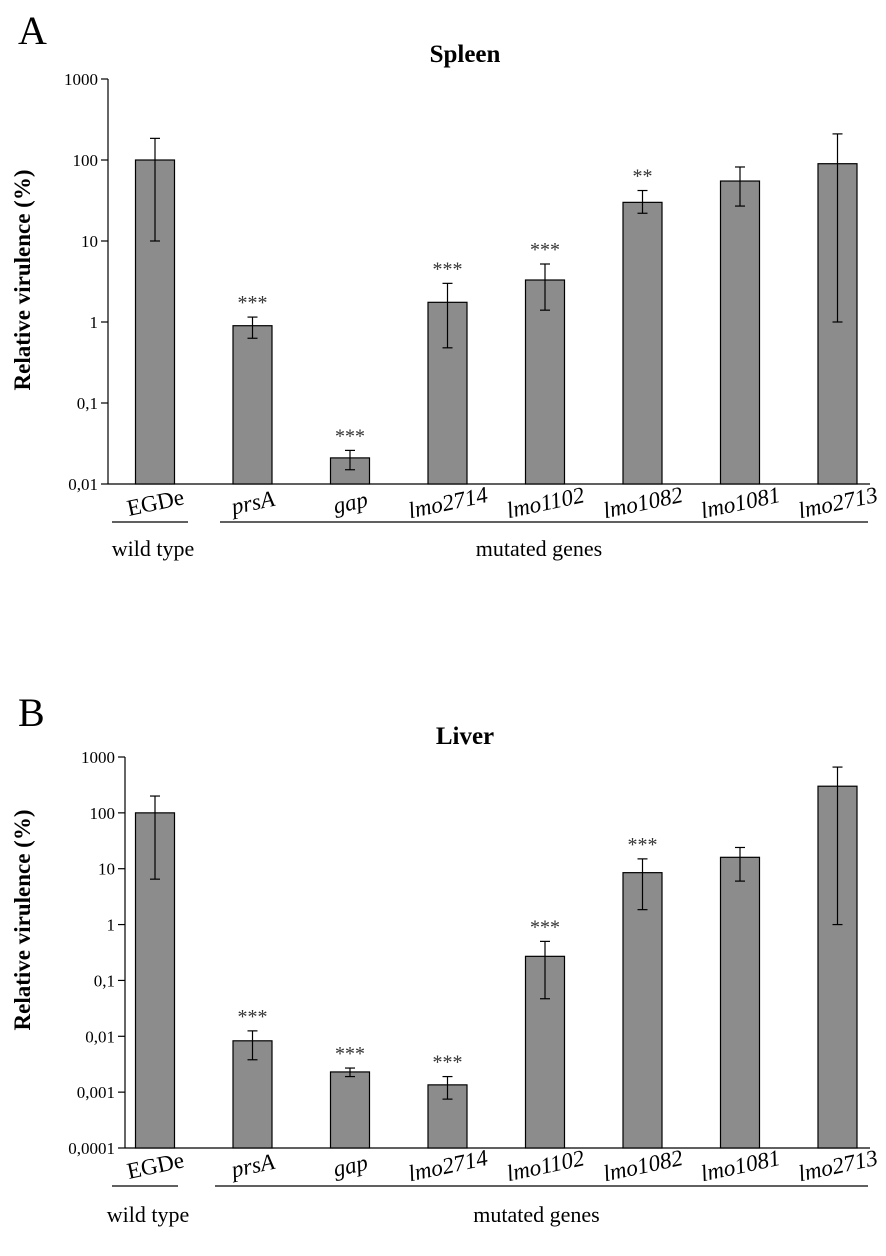  What do you see at coordinates (445, 307) in the screenshot?
I see `panel-a-significance-marks: **************` at bounding box center [445, 307].